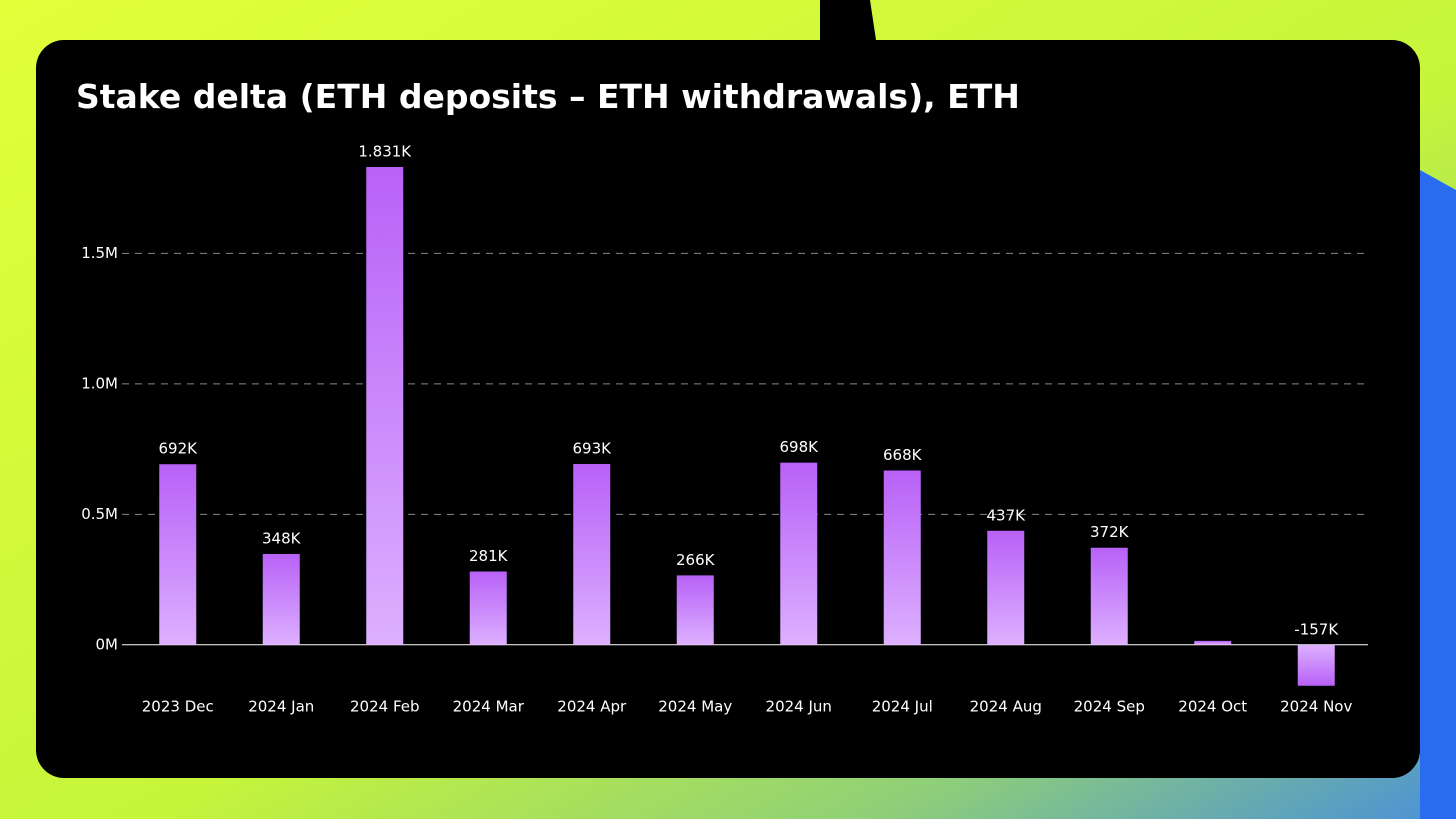  What do you see at coordinates (902, 707) in the screenshot?
I see `x-tick-label: 2024 Jul` at bounding box center [902, 707].